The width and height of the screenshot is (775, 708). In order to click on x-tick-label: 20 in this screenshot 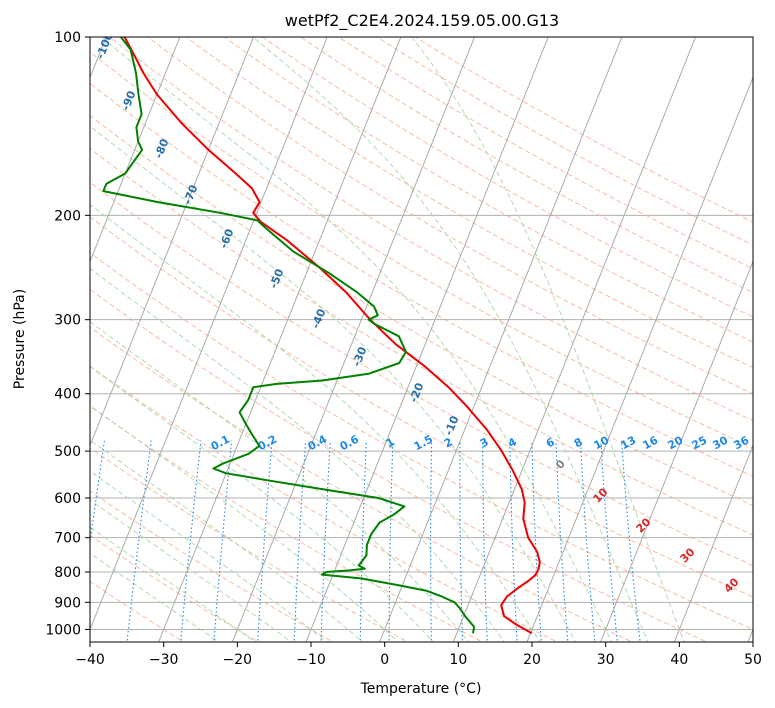, I will do `click(532, 660)`.